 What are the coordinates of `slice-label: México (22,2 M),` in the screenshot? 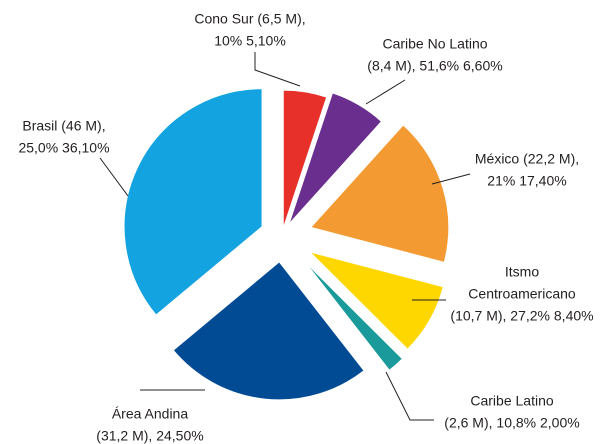 It's located at (527, 159).